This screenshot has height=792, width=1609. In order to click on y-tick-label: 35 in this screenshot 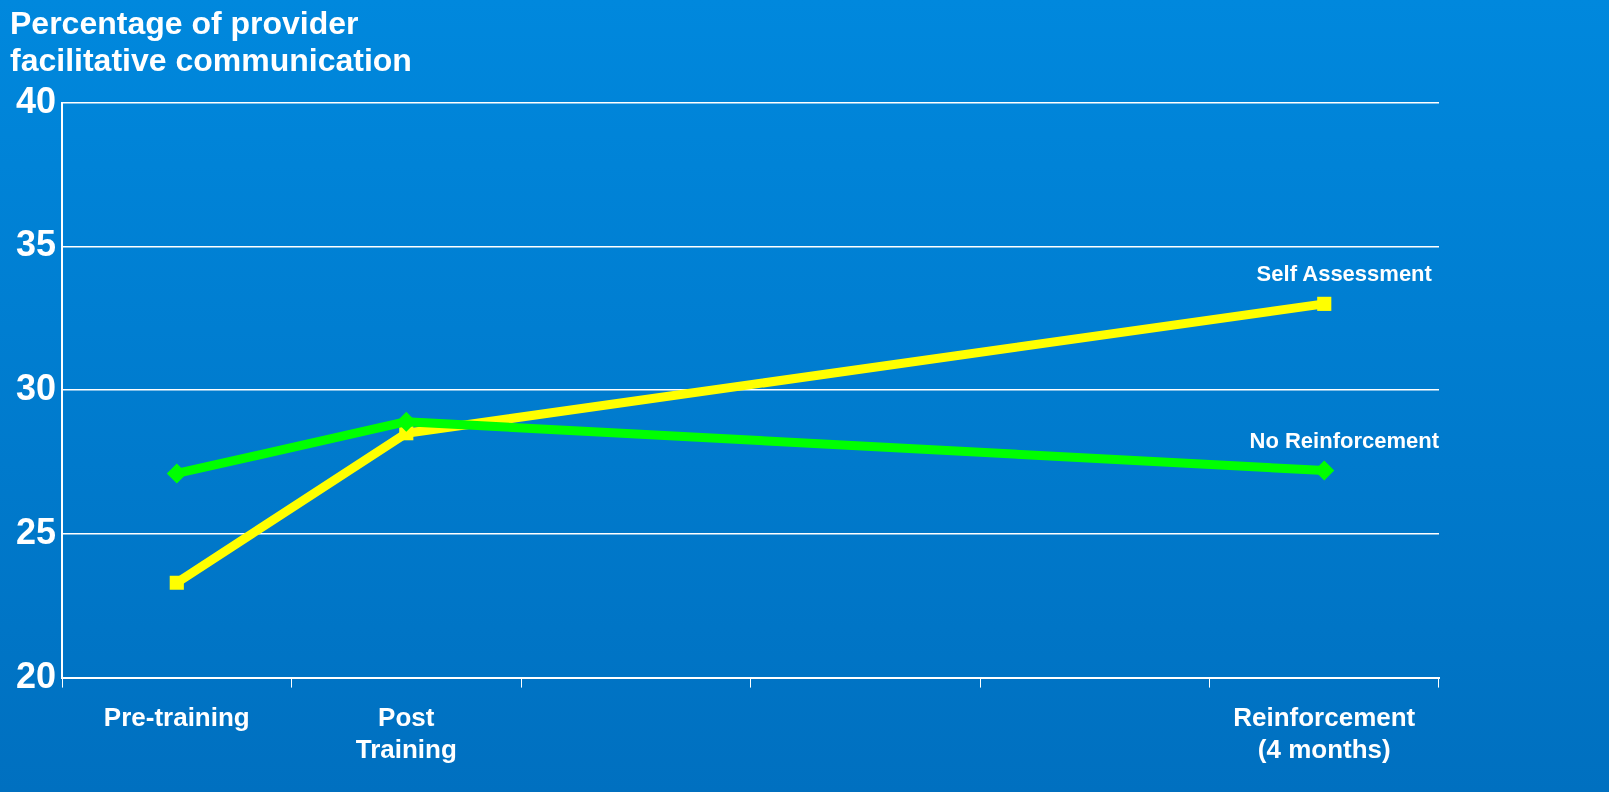, I will do `click(36, 244)`.